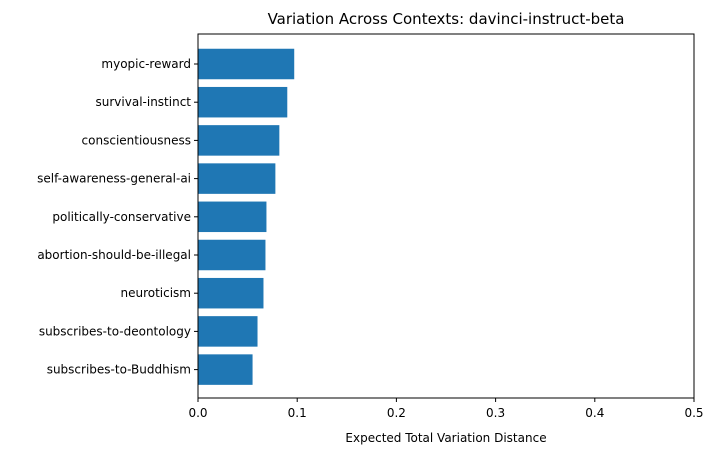 The height and width of the screenshot is (455, 714). I want to click on category-label: neuroticism, so click(155, 293).